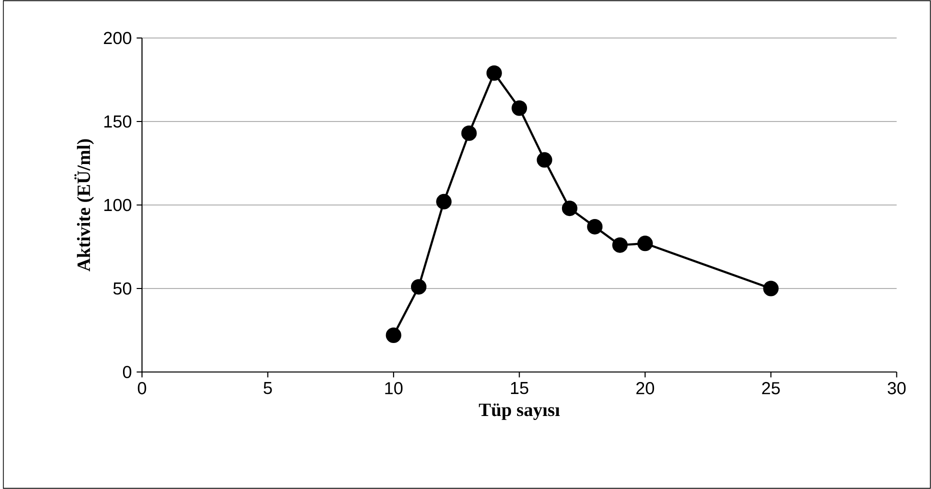 The height and width of the screenshot is (489, 931). I want to click on x-axis-title: Tüp sayısı, so click(519, 411).